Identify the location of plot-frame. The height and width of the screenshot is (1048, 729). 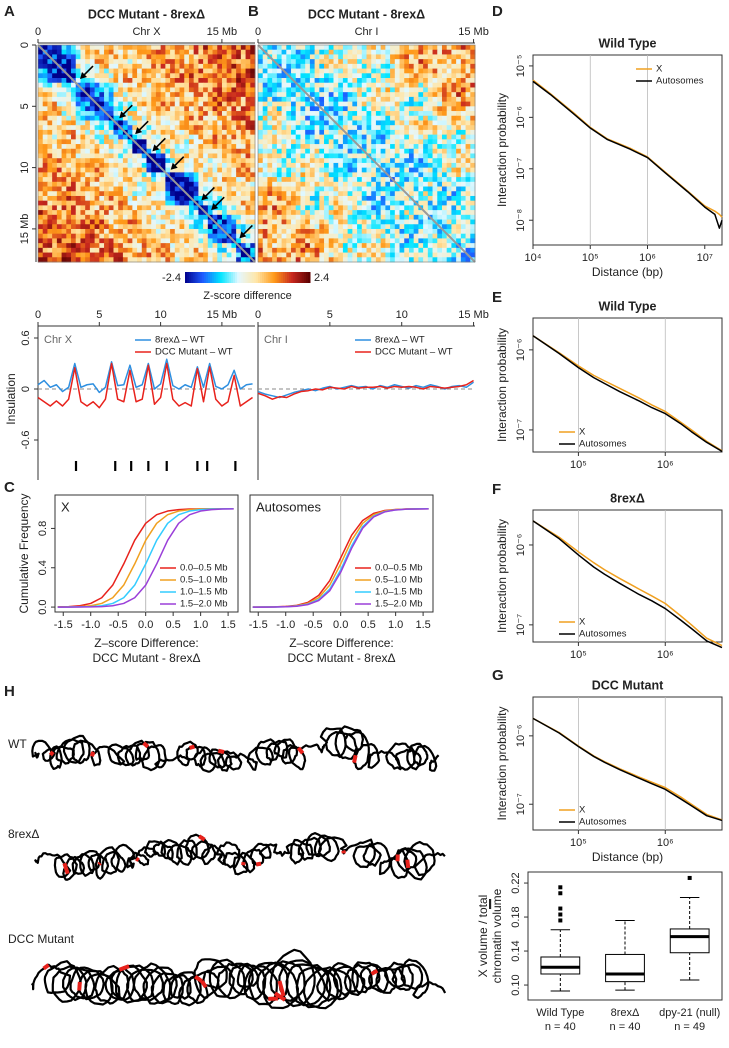
(627, 385).